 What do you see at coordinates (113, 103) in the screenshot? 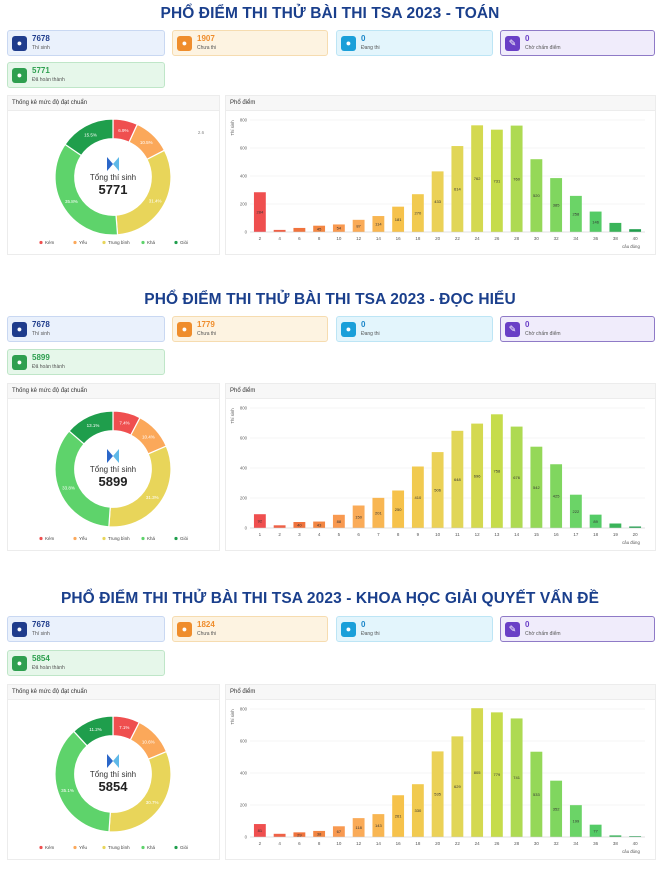
I see `panel-title: Thống kê mức độ đạt chuẩn` at bounding box center [113, 103].